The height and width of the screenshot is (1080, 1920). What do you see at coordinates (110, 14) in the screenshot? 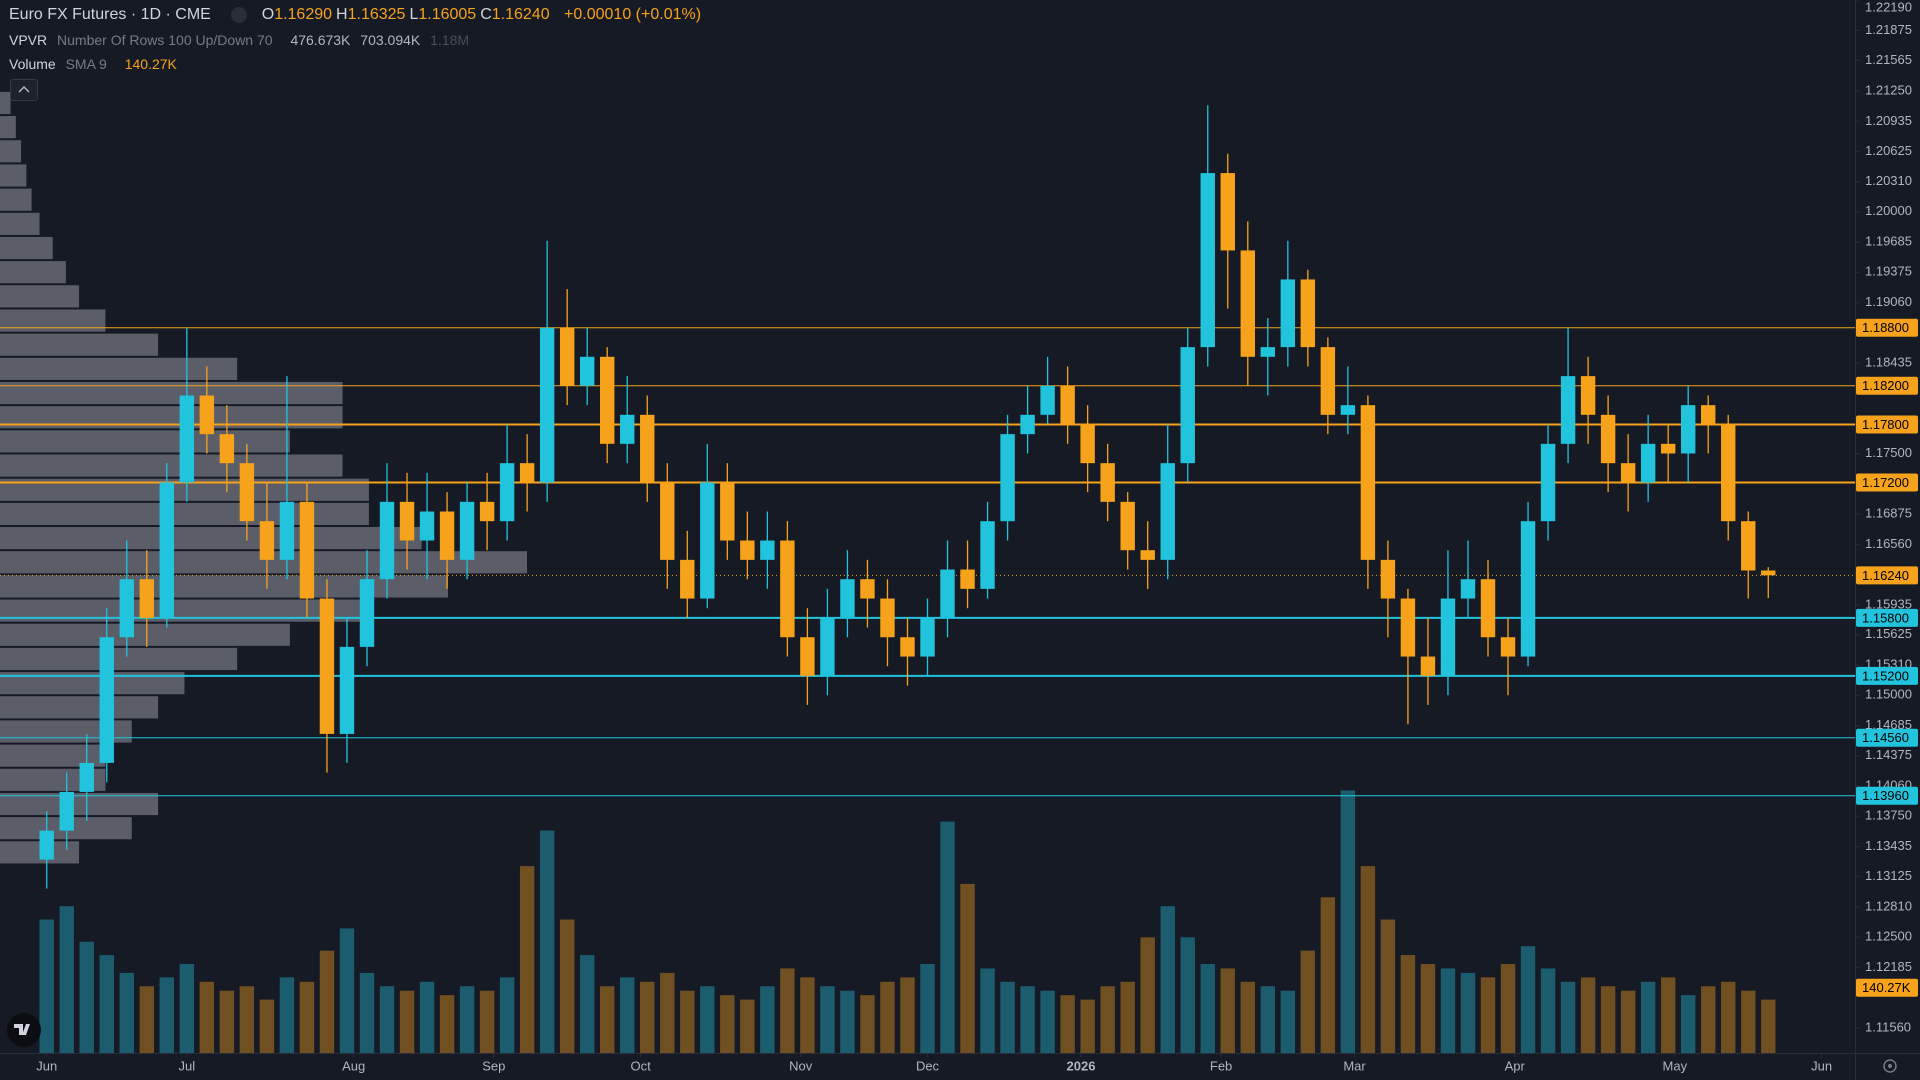
I see `symbol: Euro FX Futures · 1D · CME` at bounding box center [110, 14].